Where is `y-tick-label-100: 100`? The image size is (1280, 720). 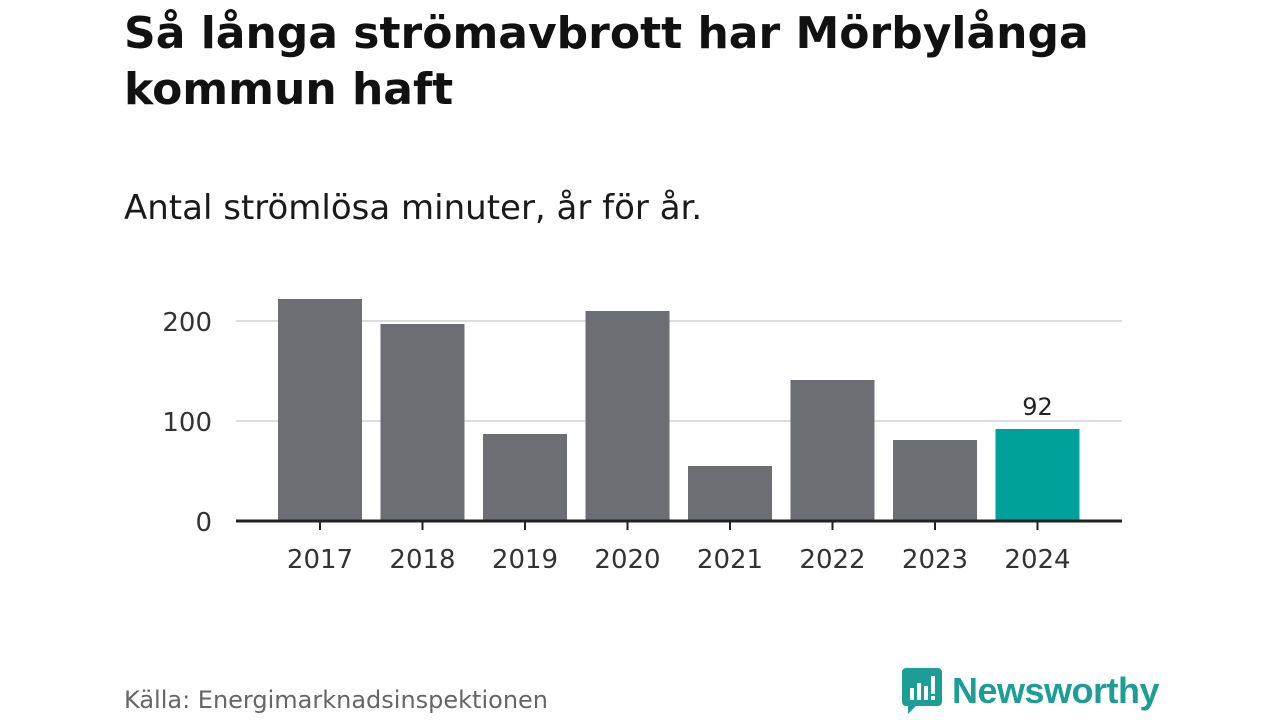
y-tick-label-100: 100 is located at coordinates (187, 423).